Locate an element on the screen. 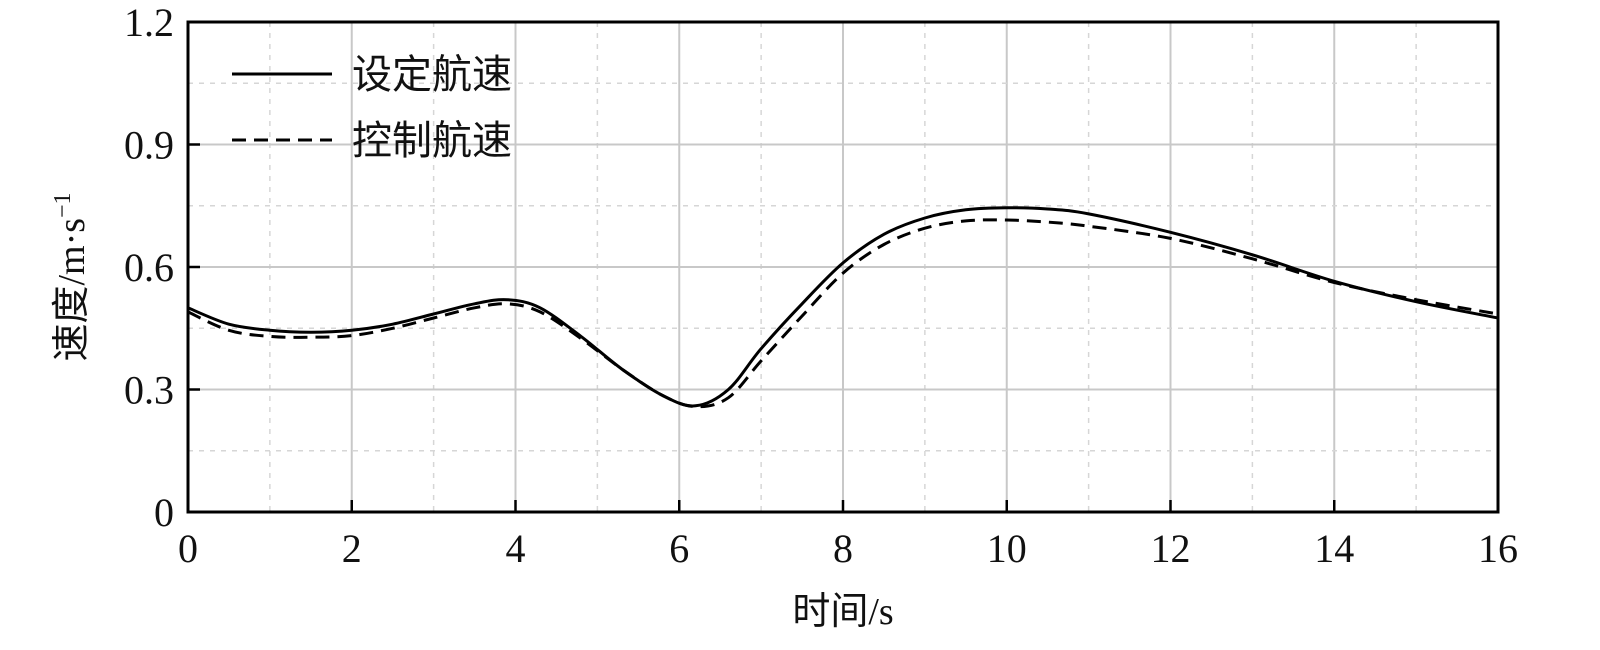  x-tick-label: 14 is located at coordinates (1334, 548).